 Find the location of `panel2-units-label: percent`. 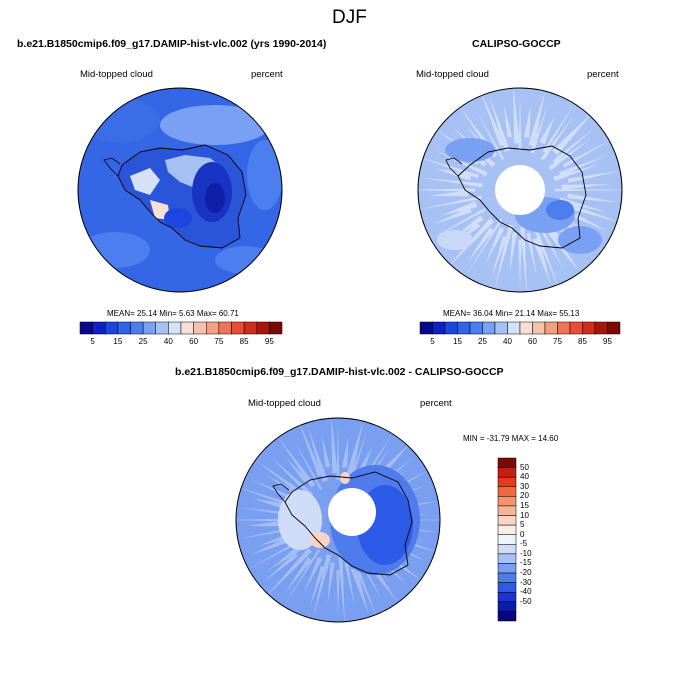

panel2-units-label: percent is located at coordinates (603, 74).